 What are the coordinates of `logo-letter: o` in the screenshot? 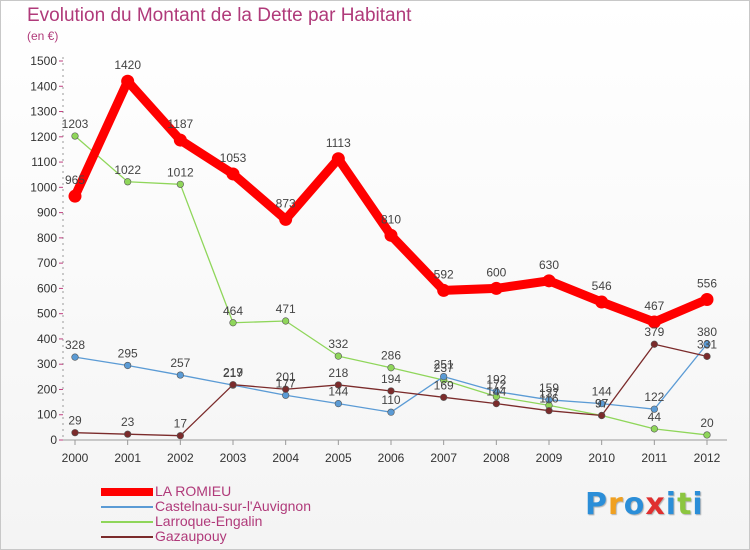 It's located at (634, 504).